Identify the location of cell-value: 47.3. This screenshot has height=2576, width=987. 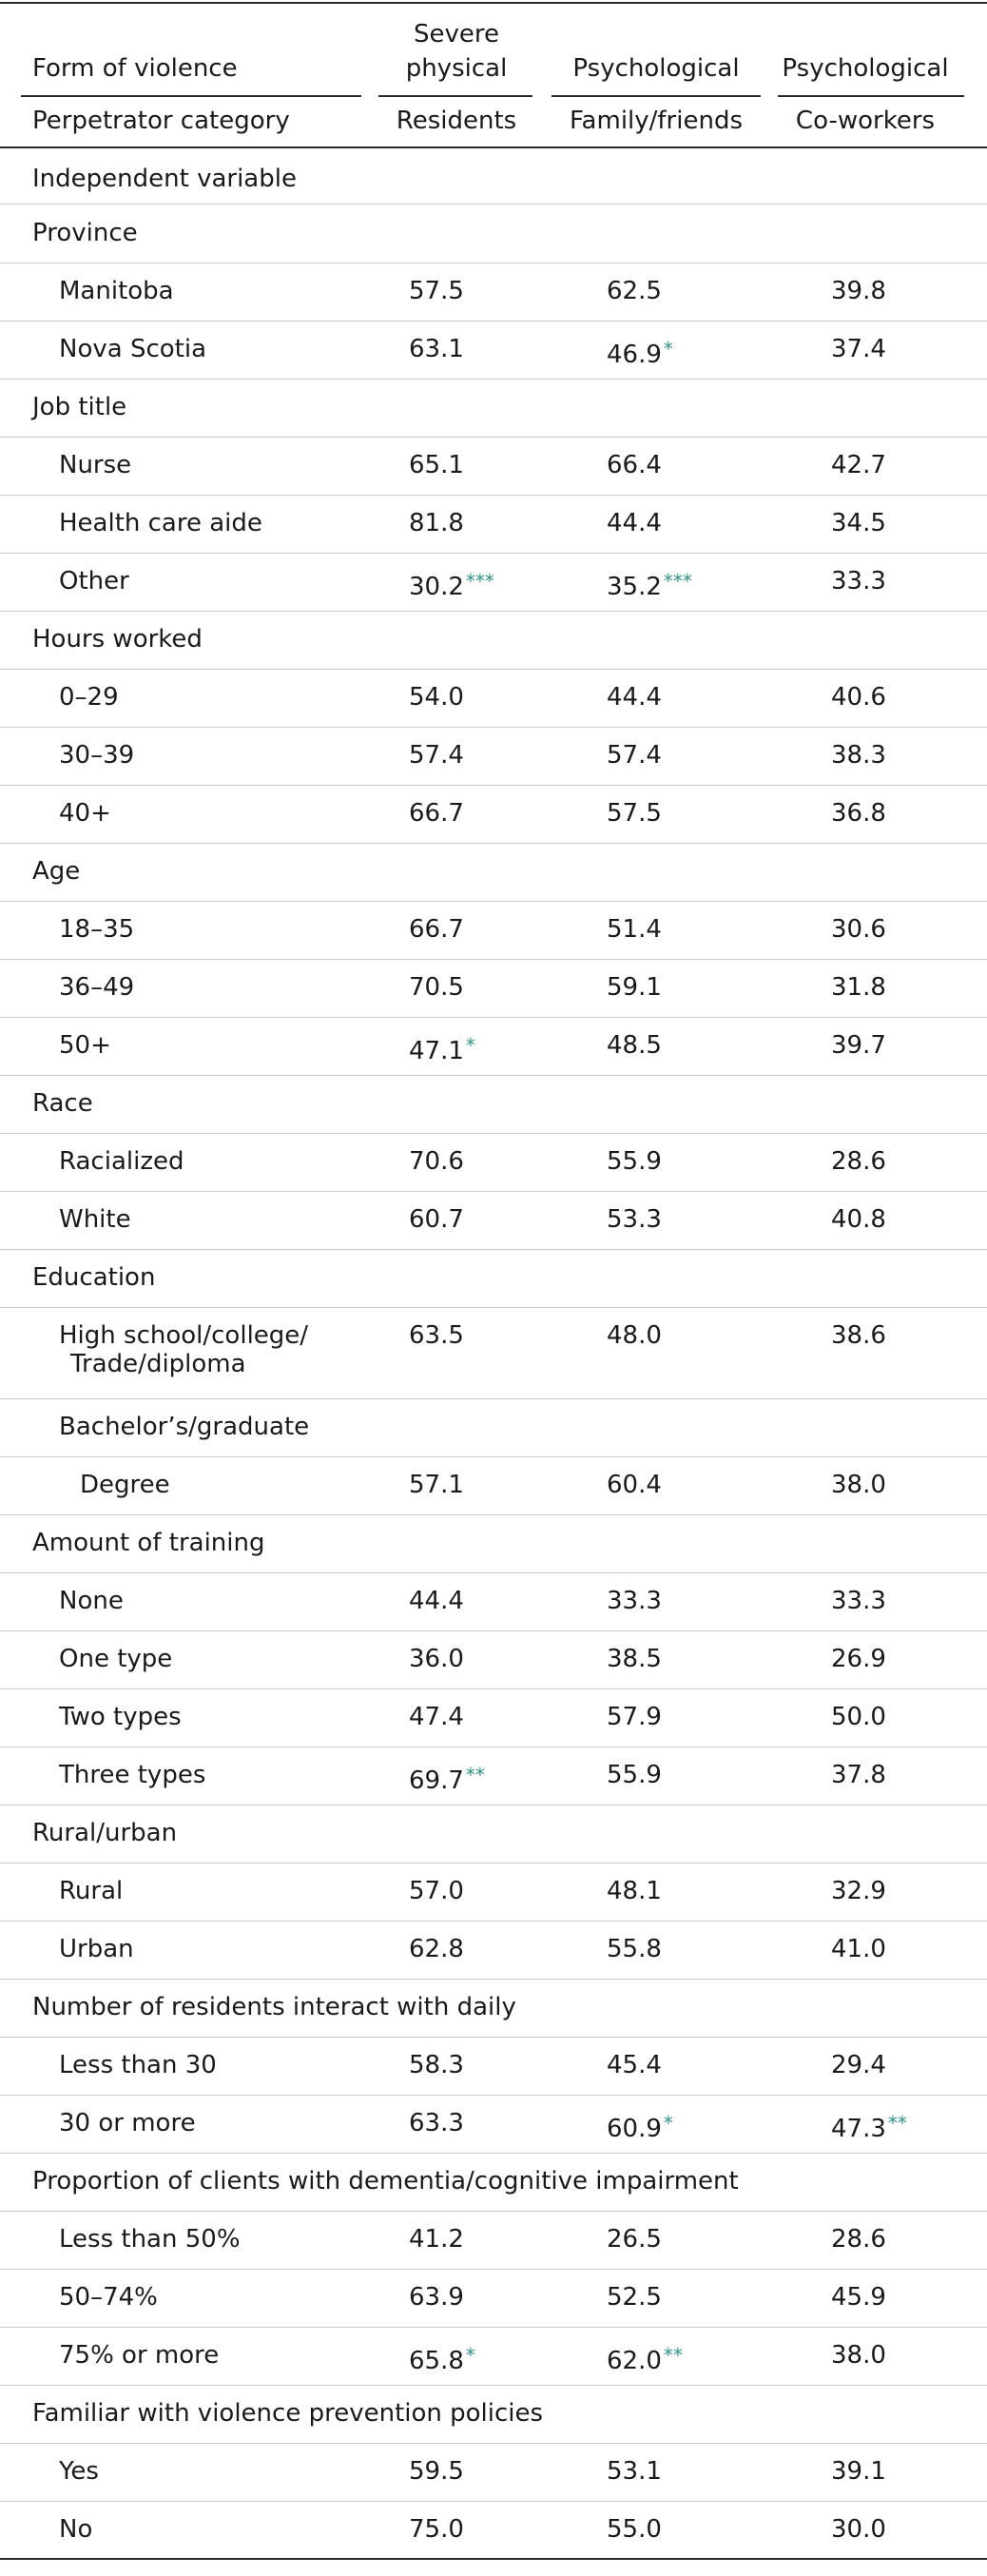
(859, 2129).